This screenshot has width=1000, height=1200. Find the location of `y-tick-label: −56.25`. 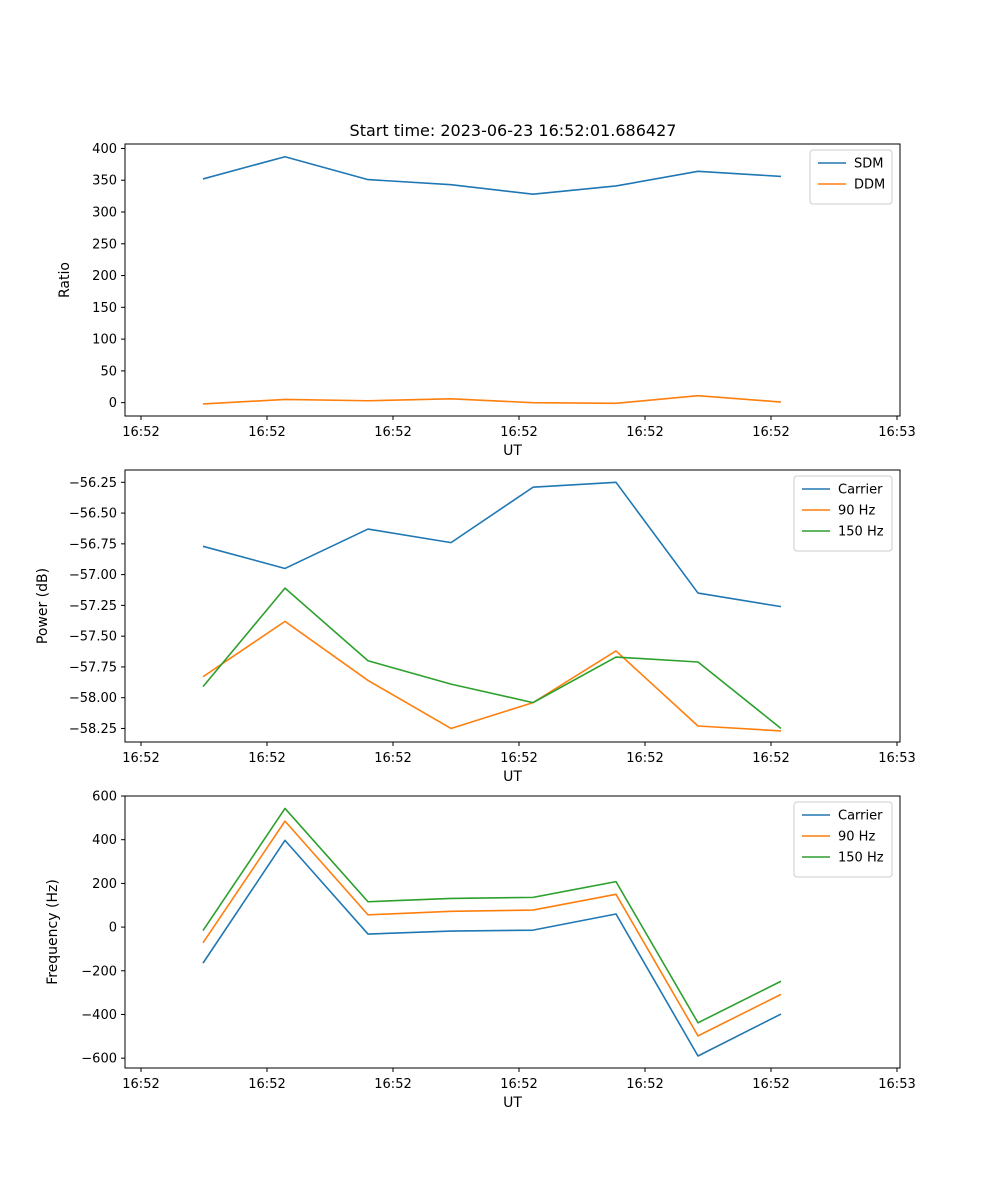

y-tick-label: −56.25 is located at coordinates (93, 483).